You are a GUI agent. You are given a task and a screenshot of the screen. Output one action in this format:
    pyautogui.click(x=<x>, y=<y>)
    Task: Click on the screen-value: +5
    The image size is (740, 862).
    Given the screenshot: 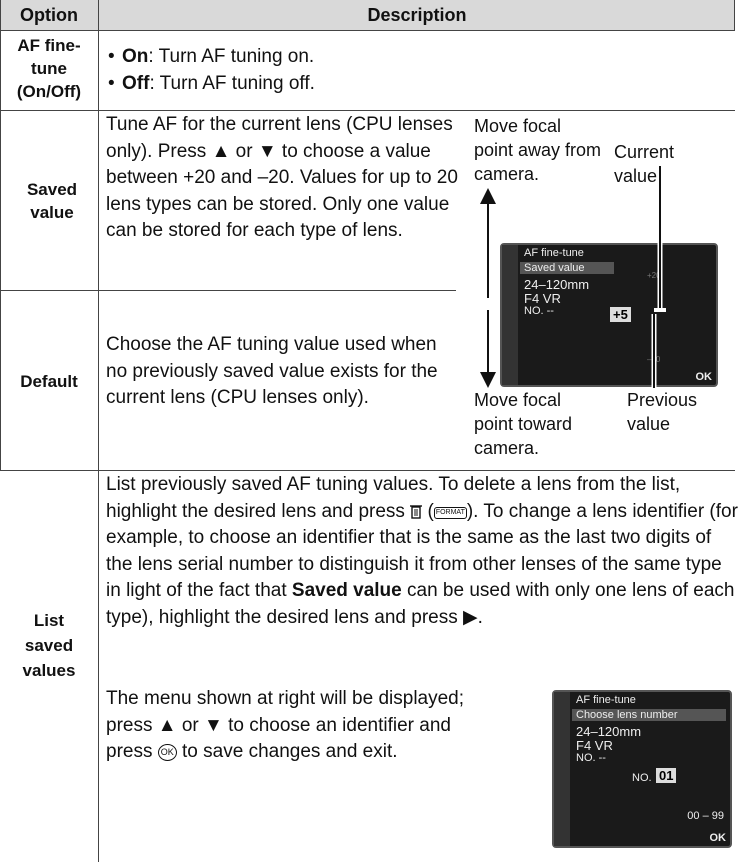 What is the action you would take?
    pyautogui.click(x=620, y=314)
    